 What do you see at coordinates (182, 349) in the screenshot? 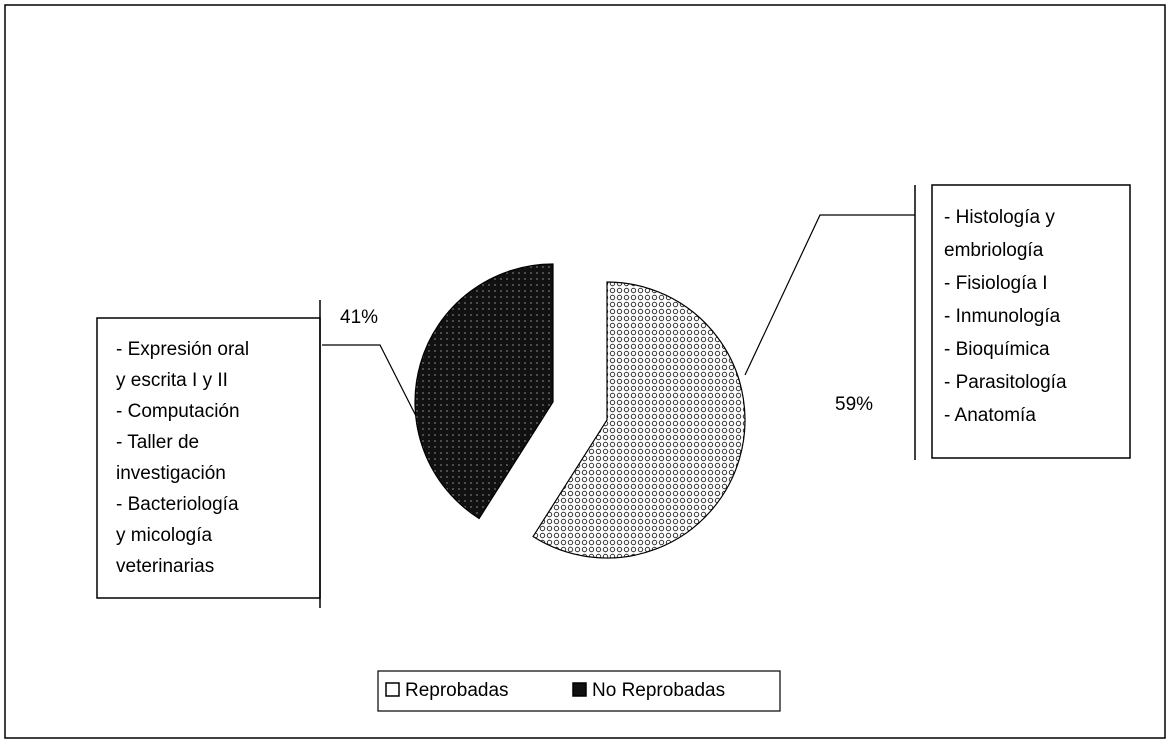
I see `annotation-text: - Expresión oral` at bounding box center [182, 349].